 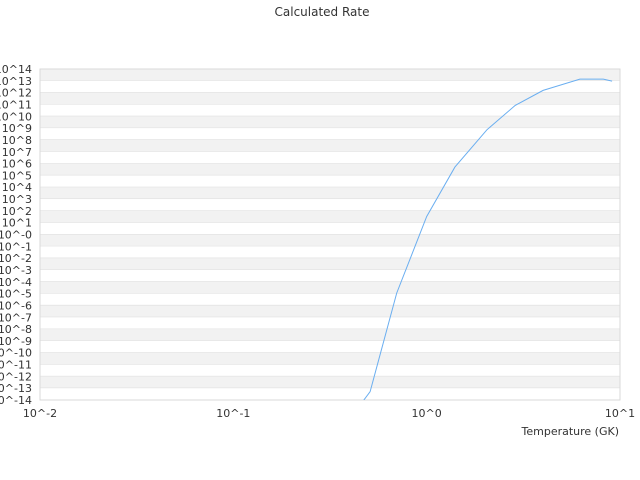 What do you see at coordinates (620, 413) in the screenshot?
I see `x-tick-label: 10^1` at bounding box center [620, 413].